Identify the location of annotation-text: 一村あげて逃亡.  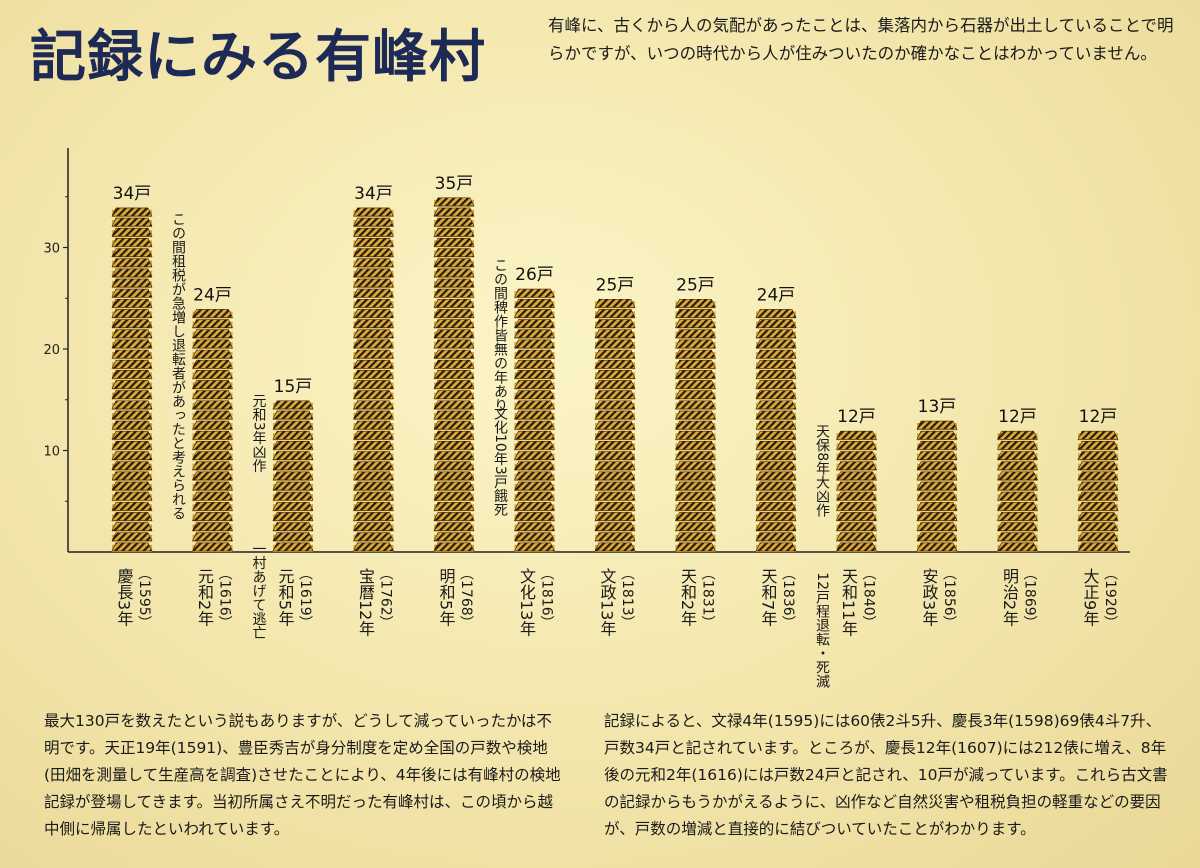
(259, 591).